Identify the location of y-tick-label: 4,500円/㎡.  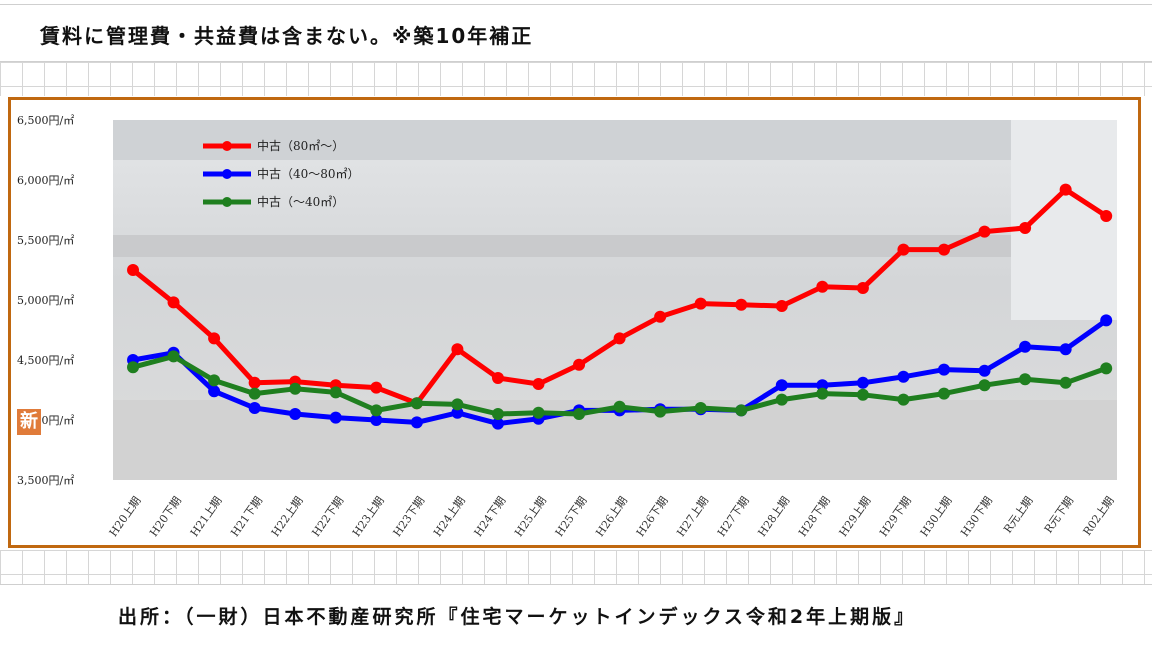
(45, 360).